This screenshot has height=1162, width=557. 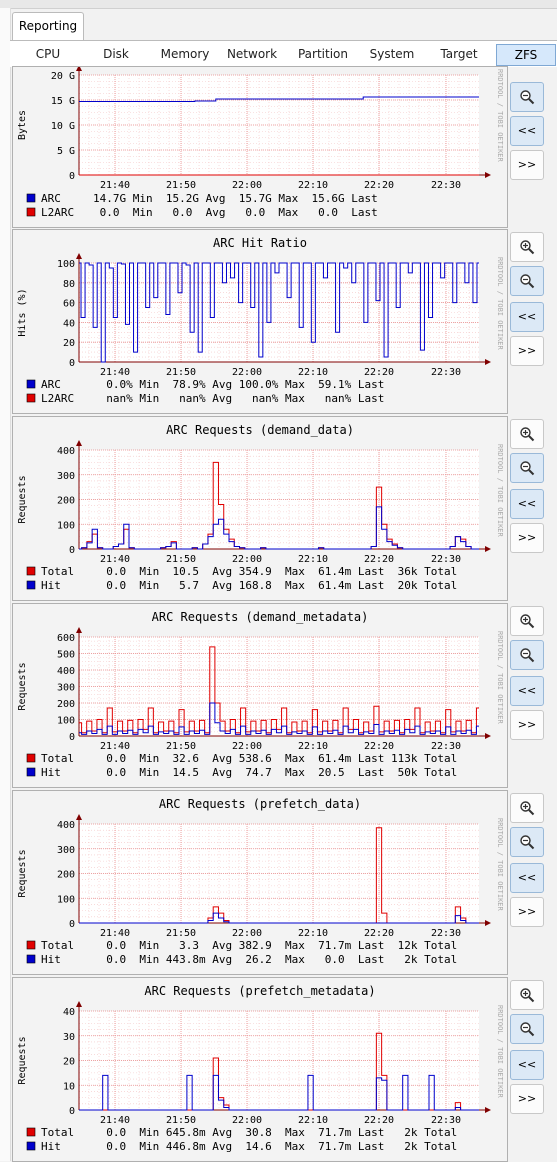 I want to click on main-tabbar: Reporting, so click(x=283, y=25).